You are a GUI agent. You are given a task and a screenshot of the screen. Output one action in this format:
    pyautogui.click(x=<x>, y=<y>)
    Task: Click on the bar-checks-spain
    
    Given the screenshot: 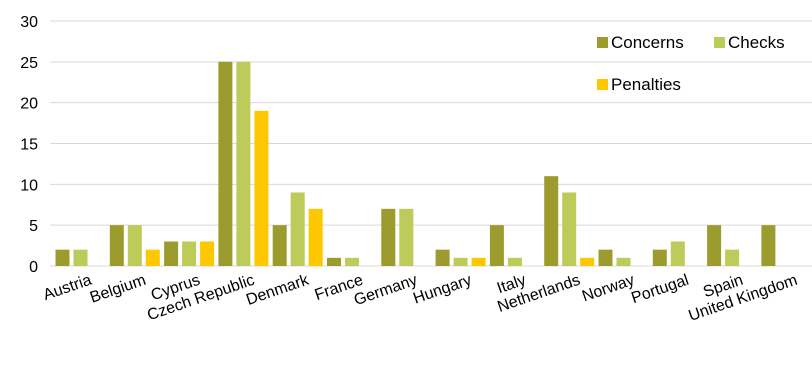 What is the action you would take?
    pyautogui.click(x=732, y=257)
    